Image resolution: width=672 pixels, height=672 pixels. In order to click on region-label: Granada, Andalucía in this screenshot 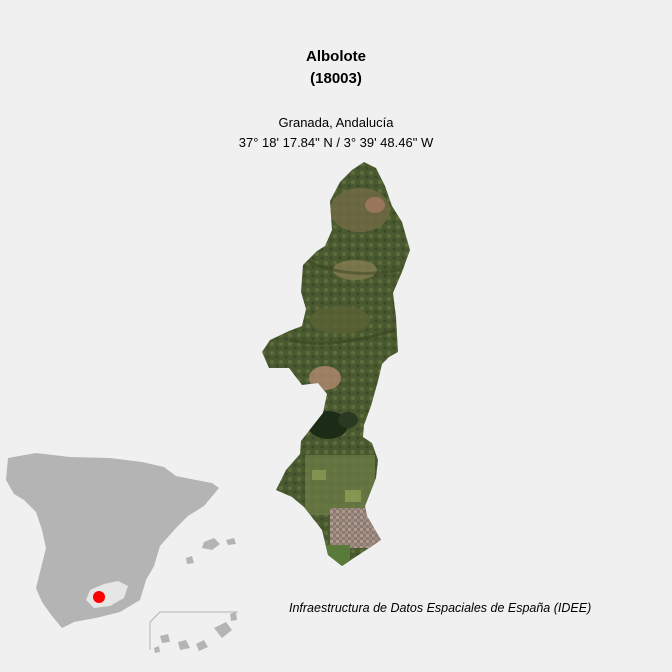, I will do `click(336, 122)`.